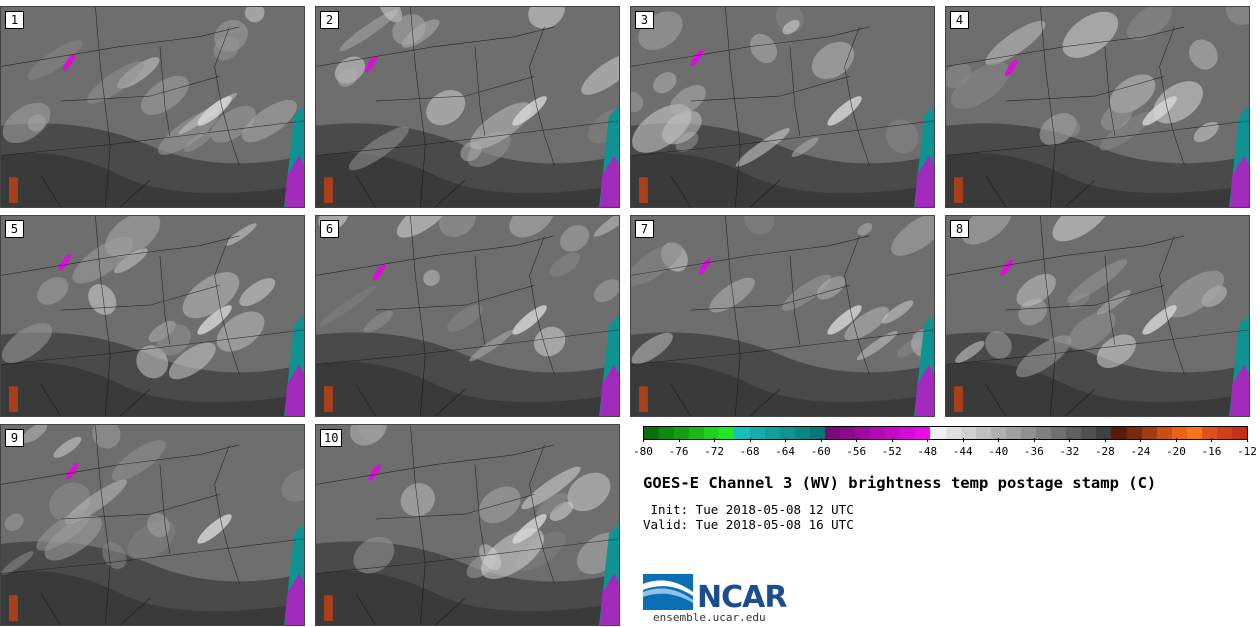  I want to click on colorbar-tick-label: -16, so click(1211, 451).